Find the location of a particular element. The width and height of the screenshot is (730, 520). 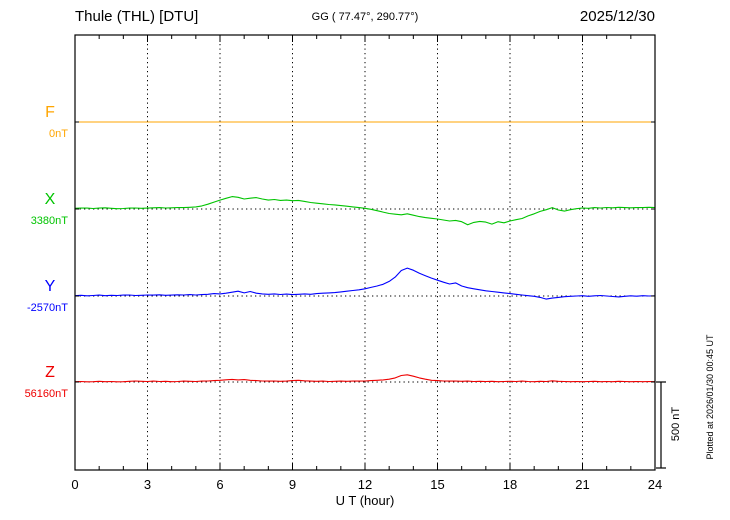

trace-Z is located at coordinates (365, 378).